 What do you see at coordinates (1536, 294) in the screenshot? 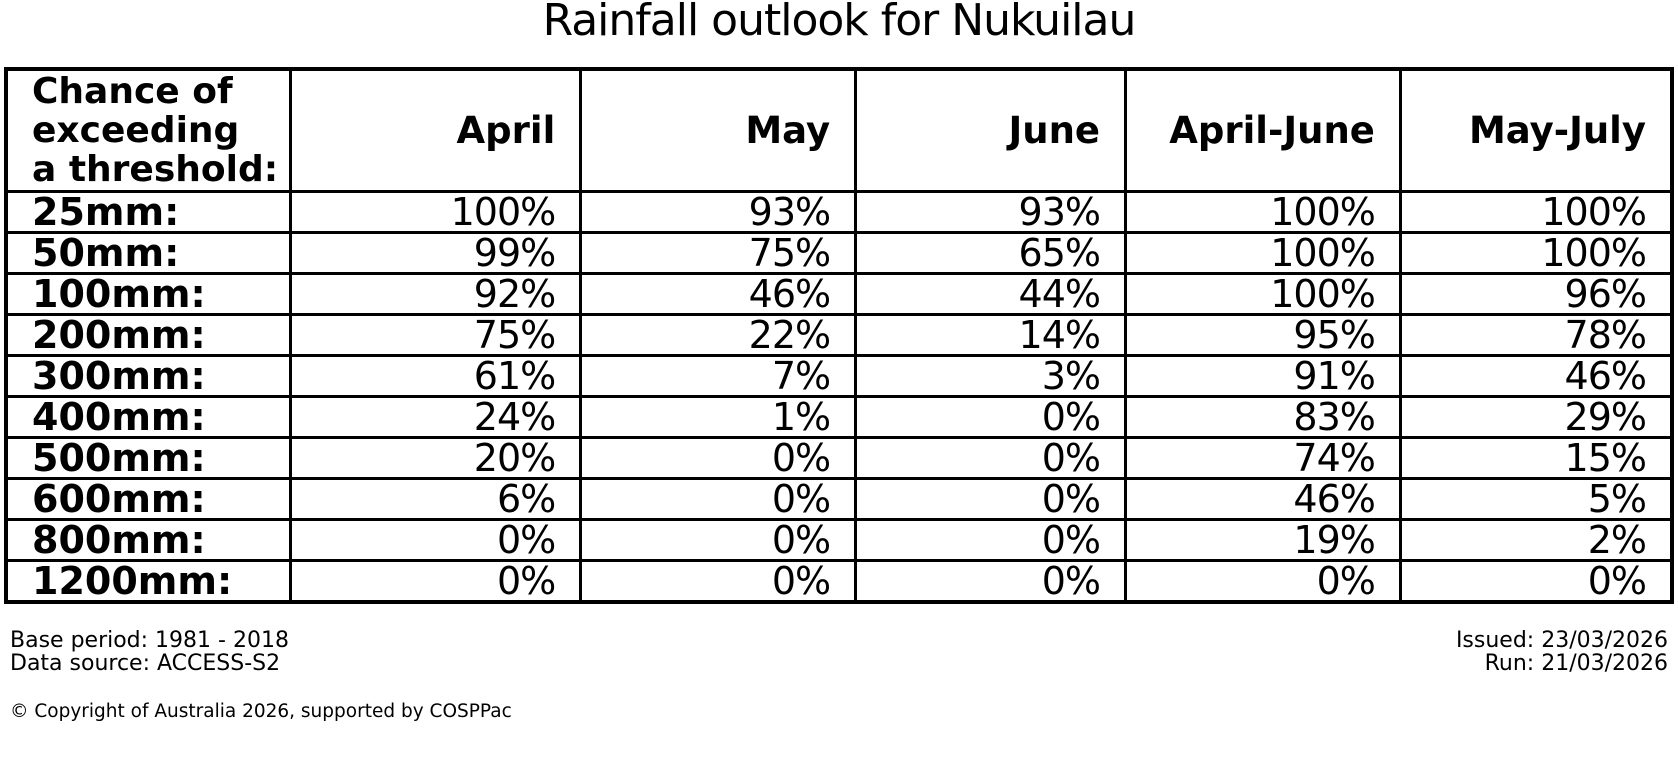
I see `value-cell: 96%` at bounding box center [1536, 294].